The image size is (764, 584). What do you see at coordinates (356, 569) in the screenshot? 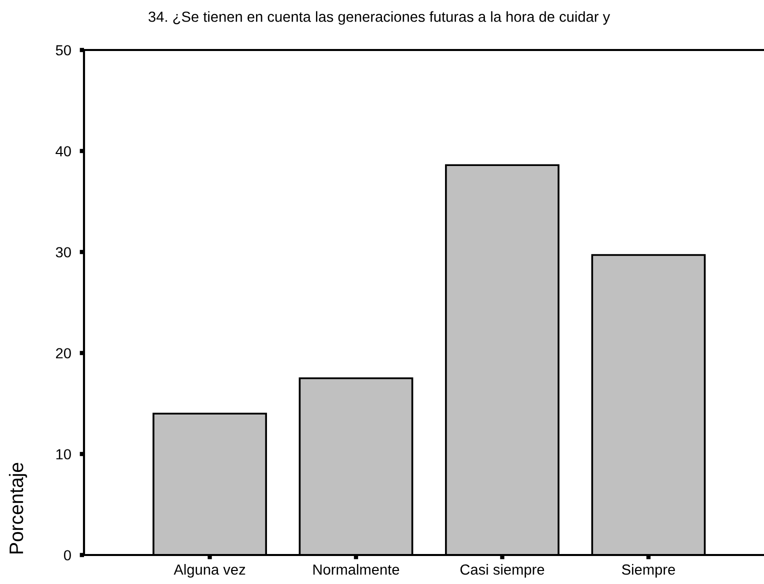
I see `x-tick-label: Normalmente` at bounding box center [356, 569].